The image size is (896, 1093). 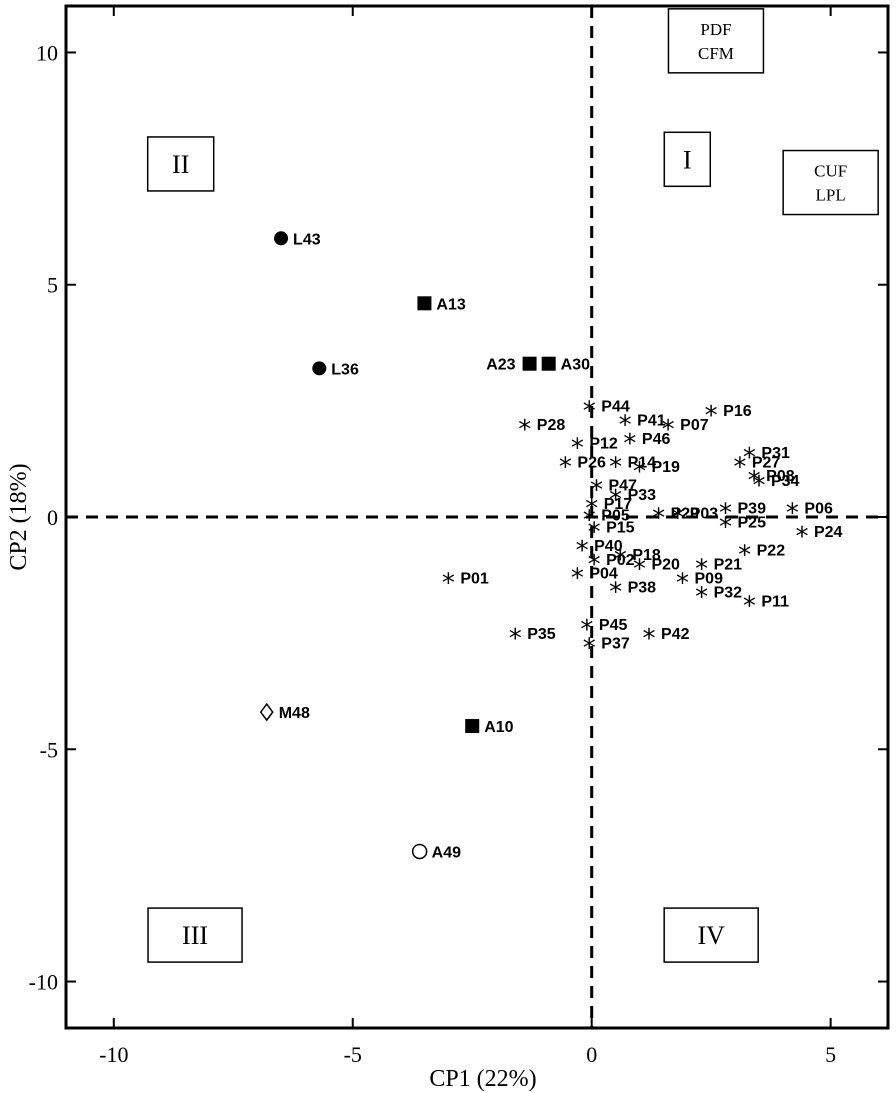 What do you see at coordinates (113, 1054) in the screenshot?
I see `x-tick-label: -10` at bounding box center [113, 1054].